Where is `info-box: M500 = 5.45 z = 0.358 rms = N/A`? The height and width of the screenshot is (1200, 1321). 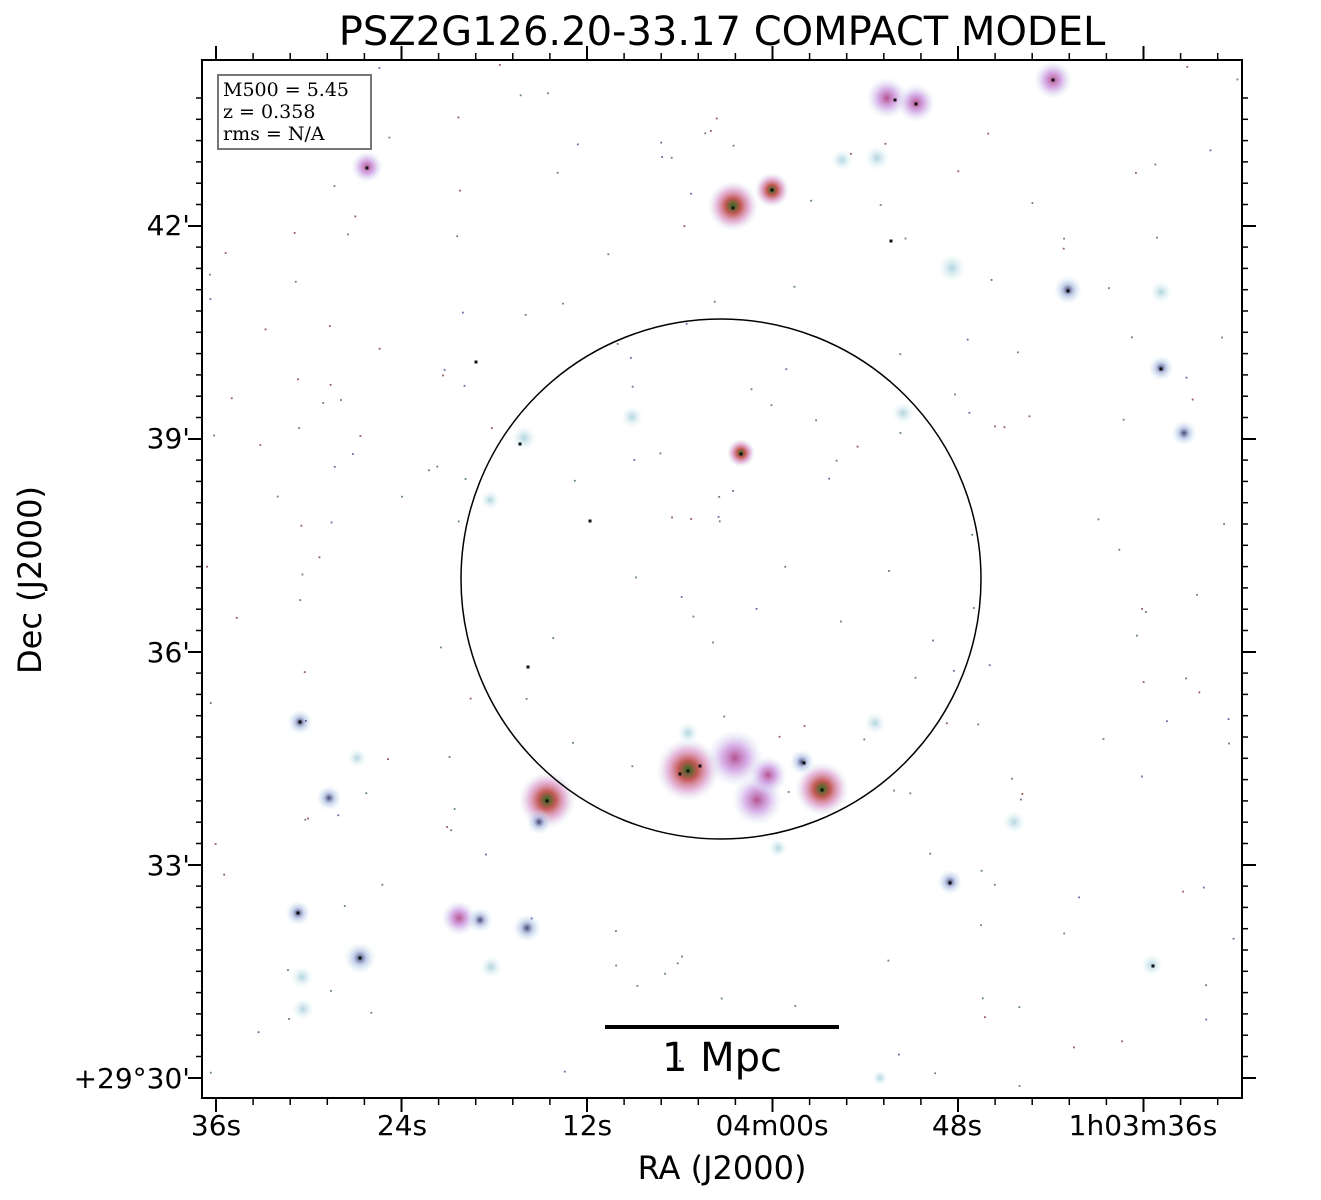
info-box: M500 = 5.45 z = 0.358 rms = N/A is located at coordinates (294, 112).